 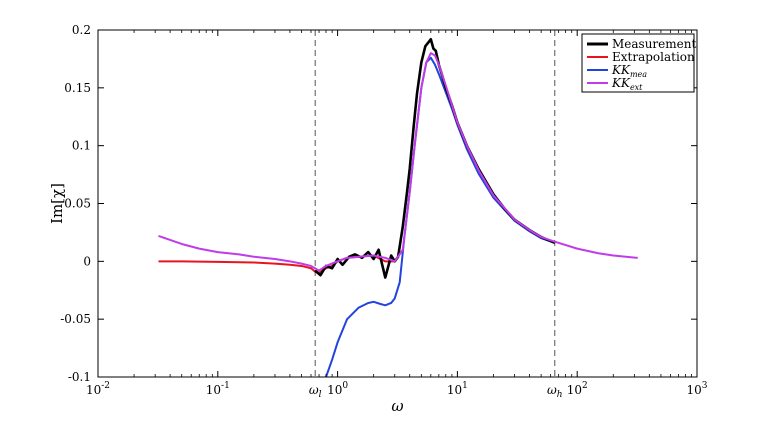 I want to click on legend-label: Measurement, so click(x=654, y=44).